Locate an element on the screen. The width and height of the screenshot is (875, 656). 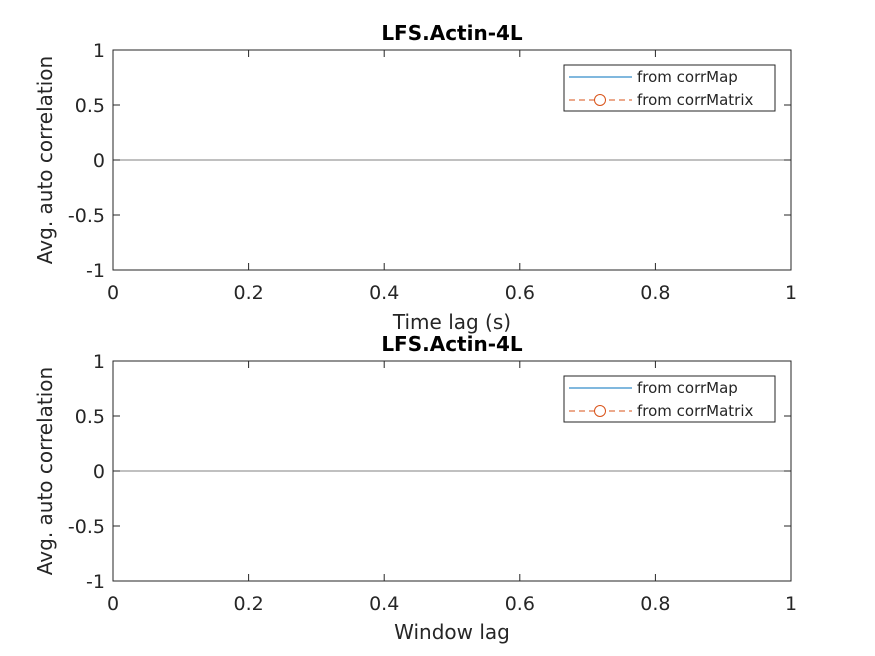
x-axis-label: Window lag is located at coordinates (452, 632).